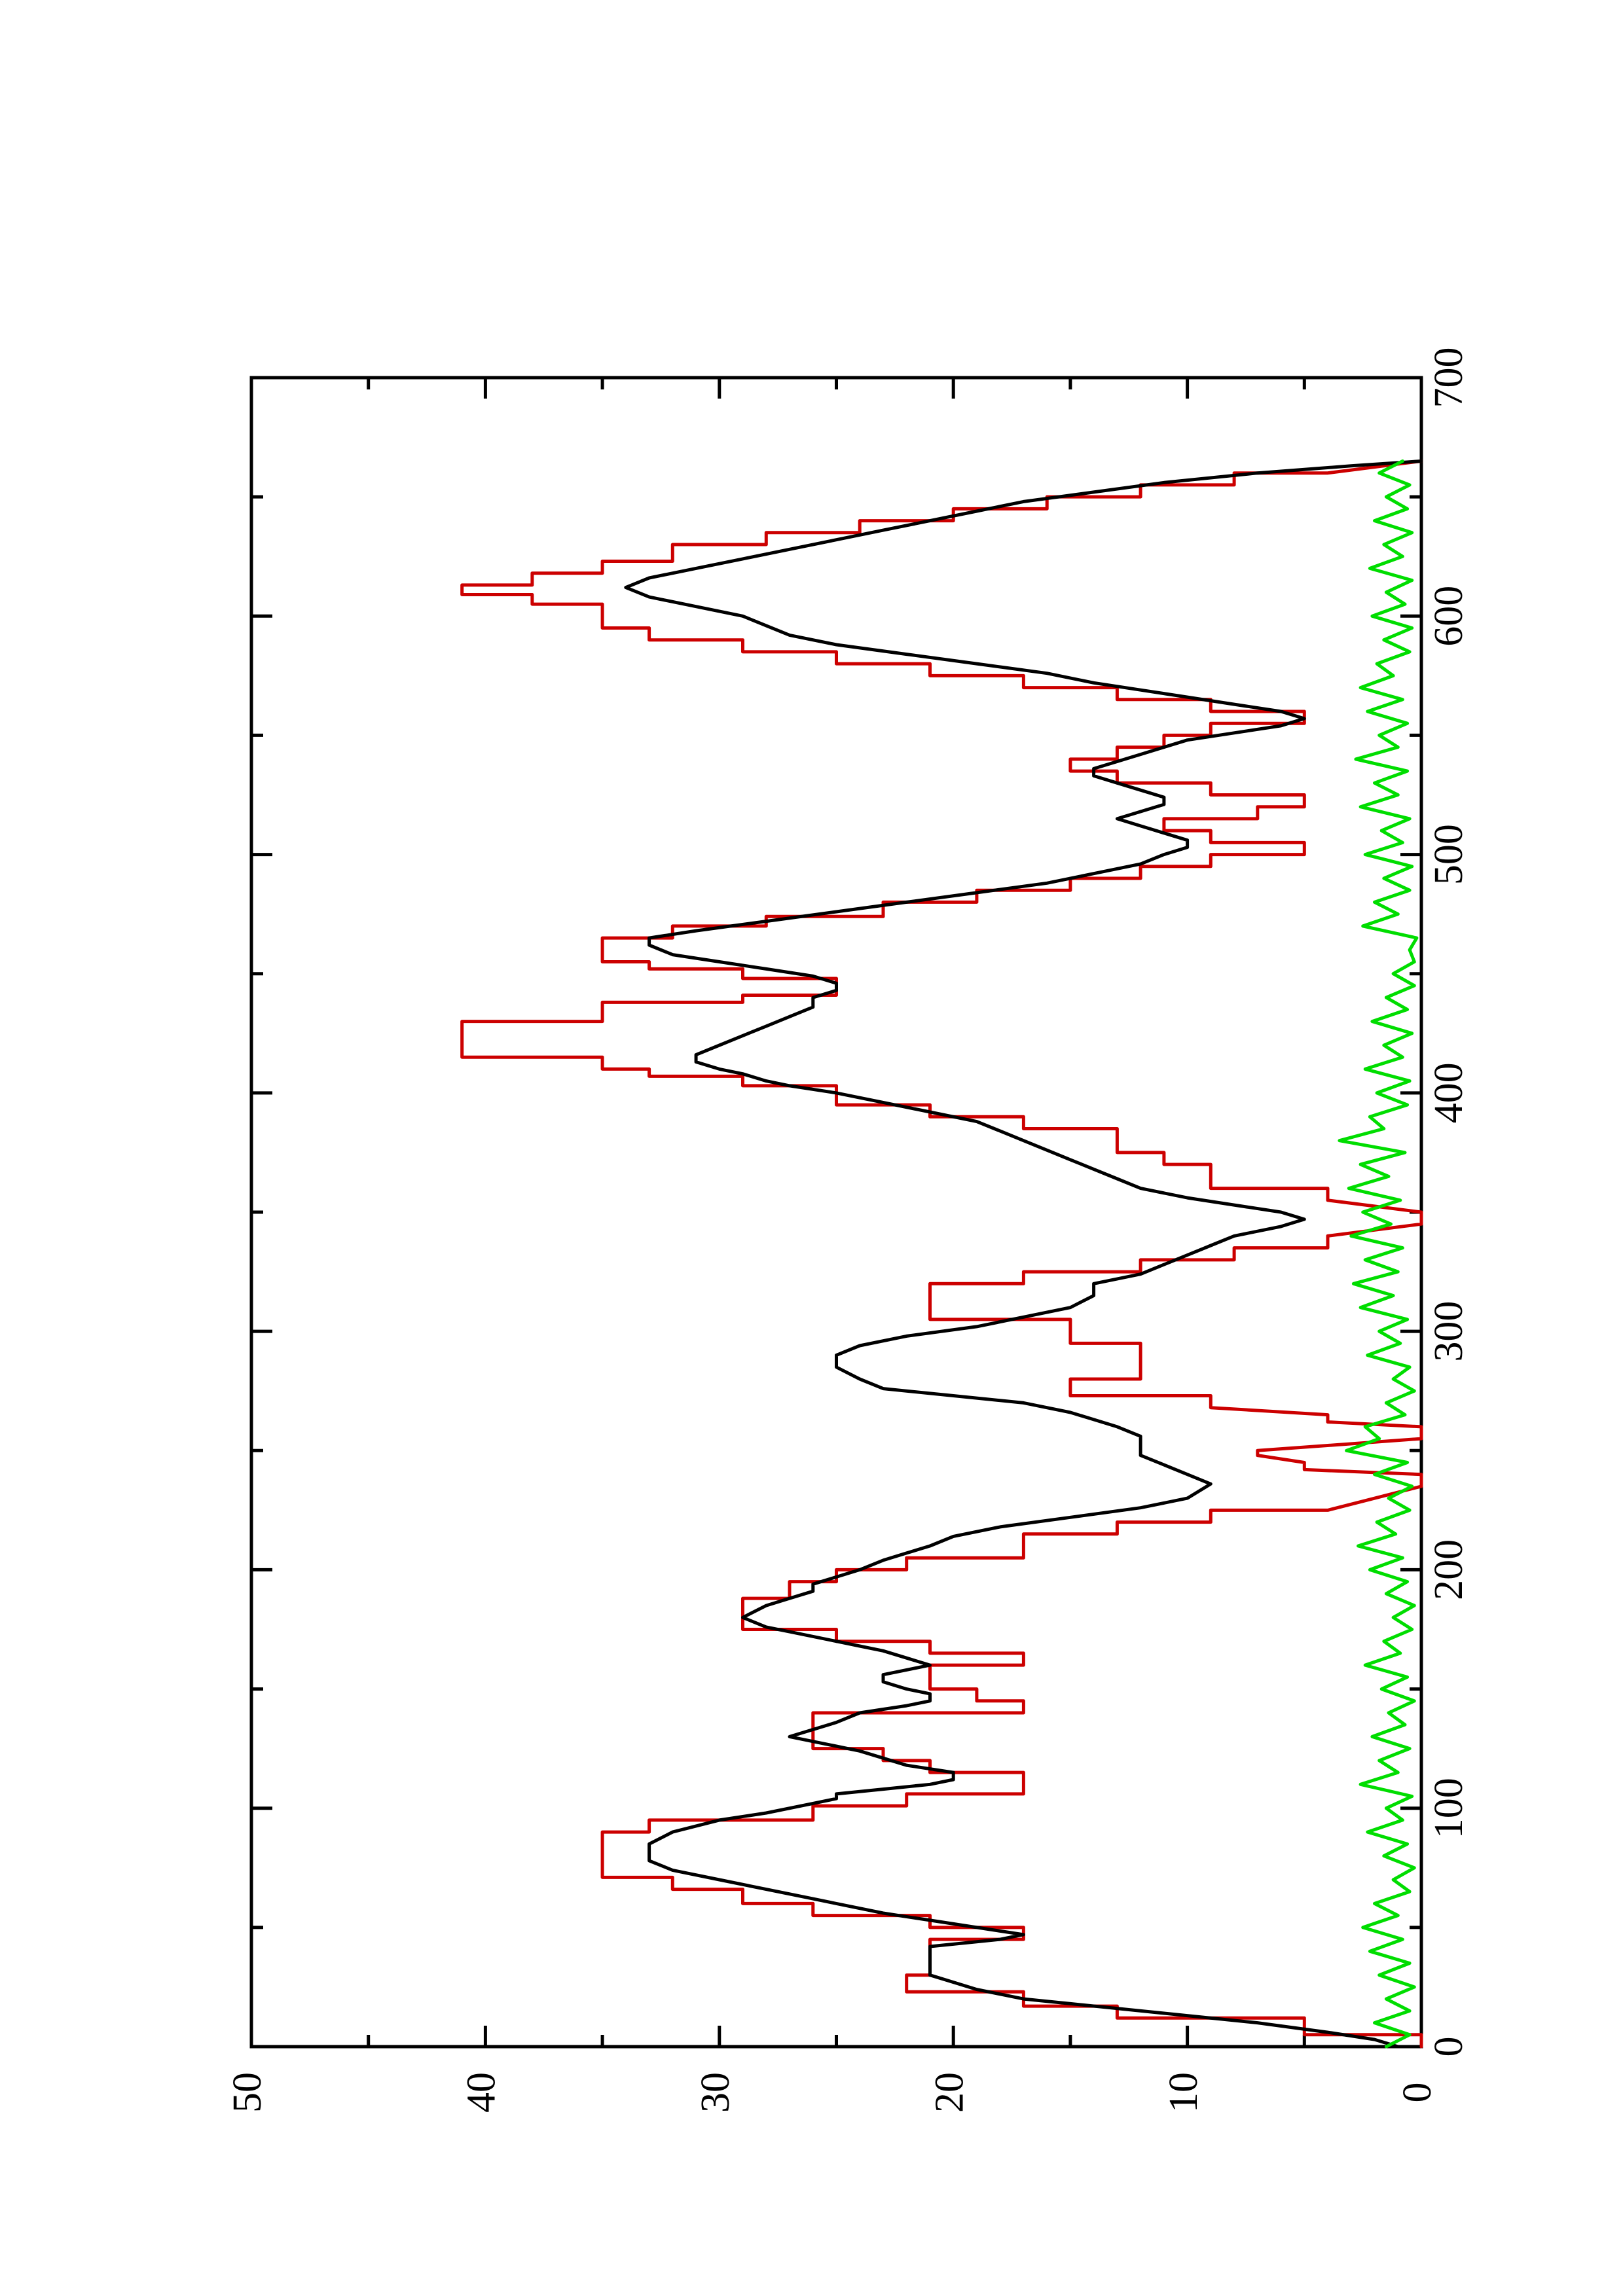 This screenshot has width=1623, height=2296. I want to click on x-tick-label: 0, so click(1449, 2047).